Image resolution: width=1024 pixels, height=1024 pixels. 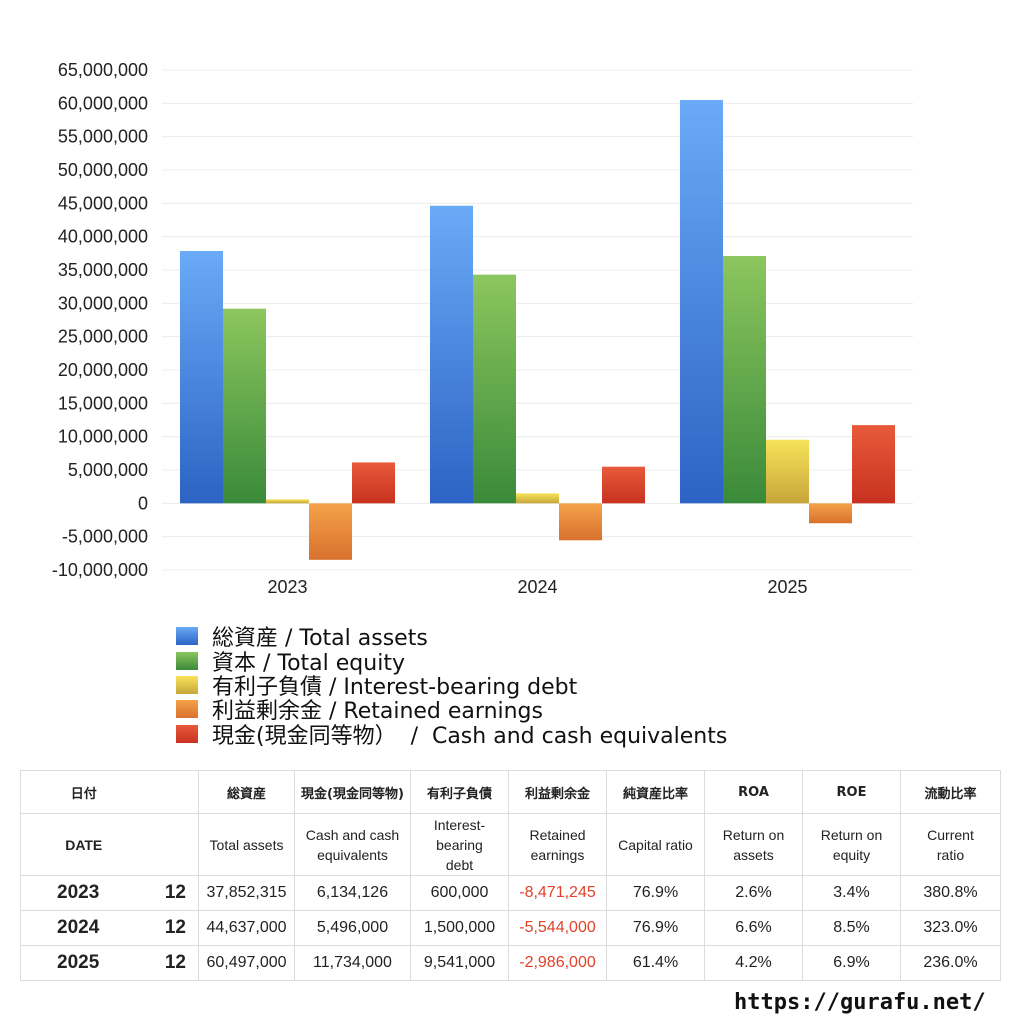 What do you see at coordinates (873, 464) in the screenshot?
I see `bar-red-2025` at bounding box center [873, 464].